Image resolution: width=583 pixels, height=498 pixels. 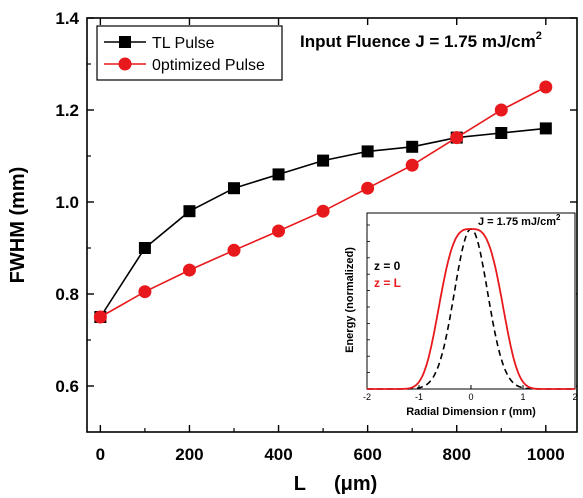 What do you see at coordinates (208, 65) in the screenshot?
I see `legend-opt-label: 0ptimized Pulse` at bounding box center [208, 65].